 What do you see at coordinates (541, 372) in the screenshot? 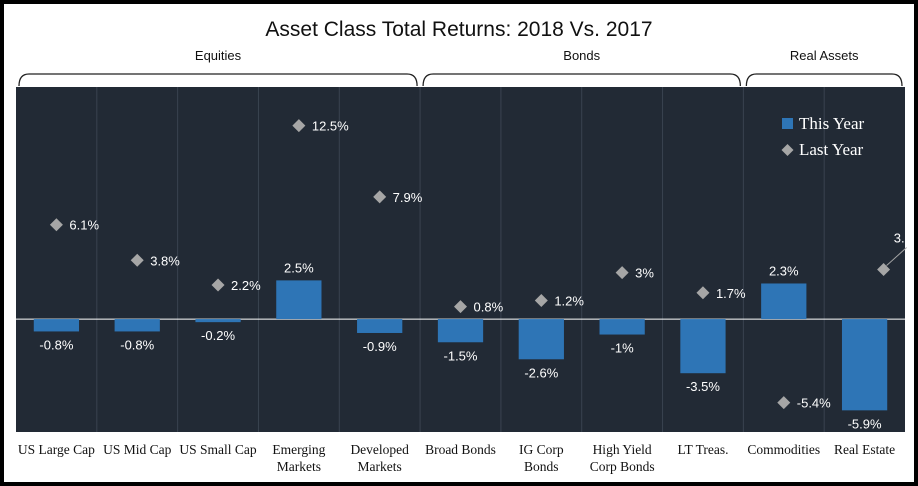
I see `bar-value-label: -2.6%` at bounding box center [541, 372].